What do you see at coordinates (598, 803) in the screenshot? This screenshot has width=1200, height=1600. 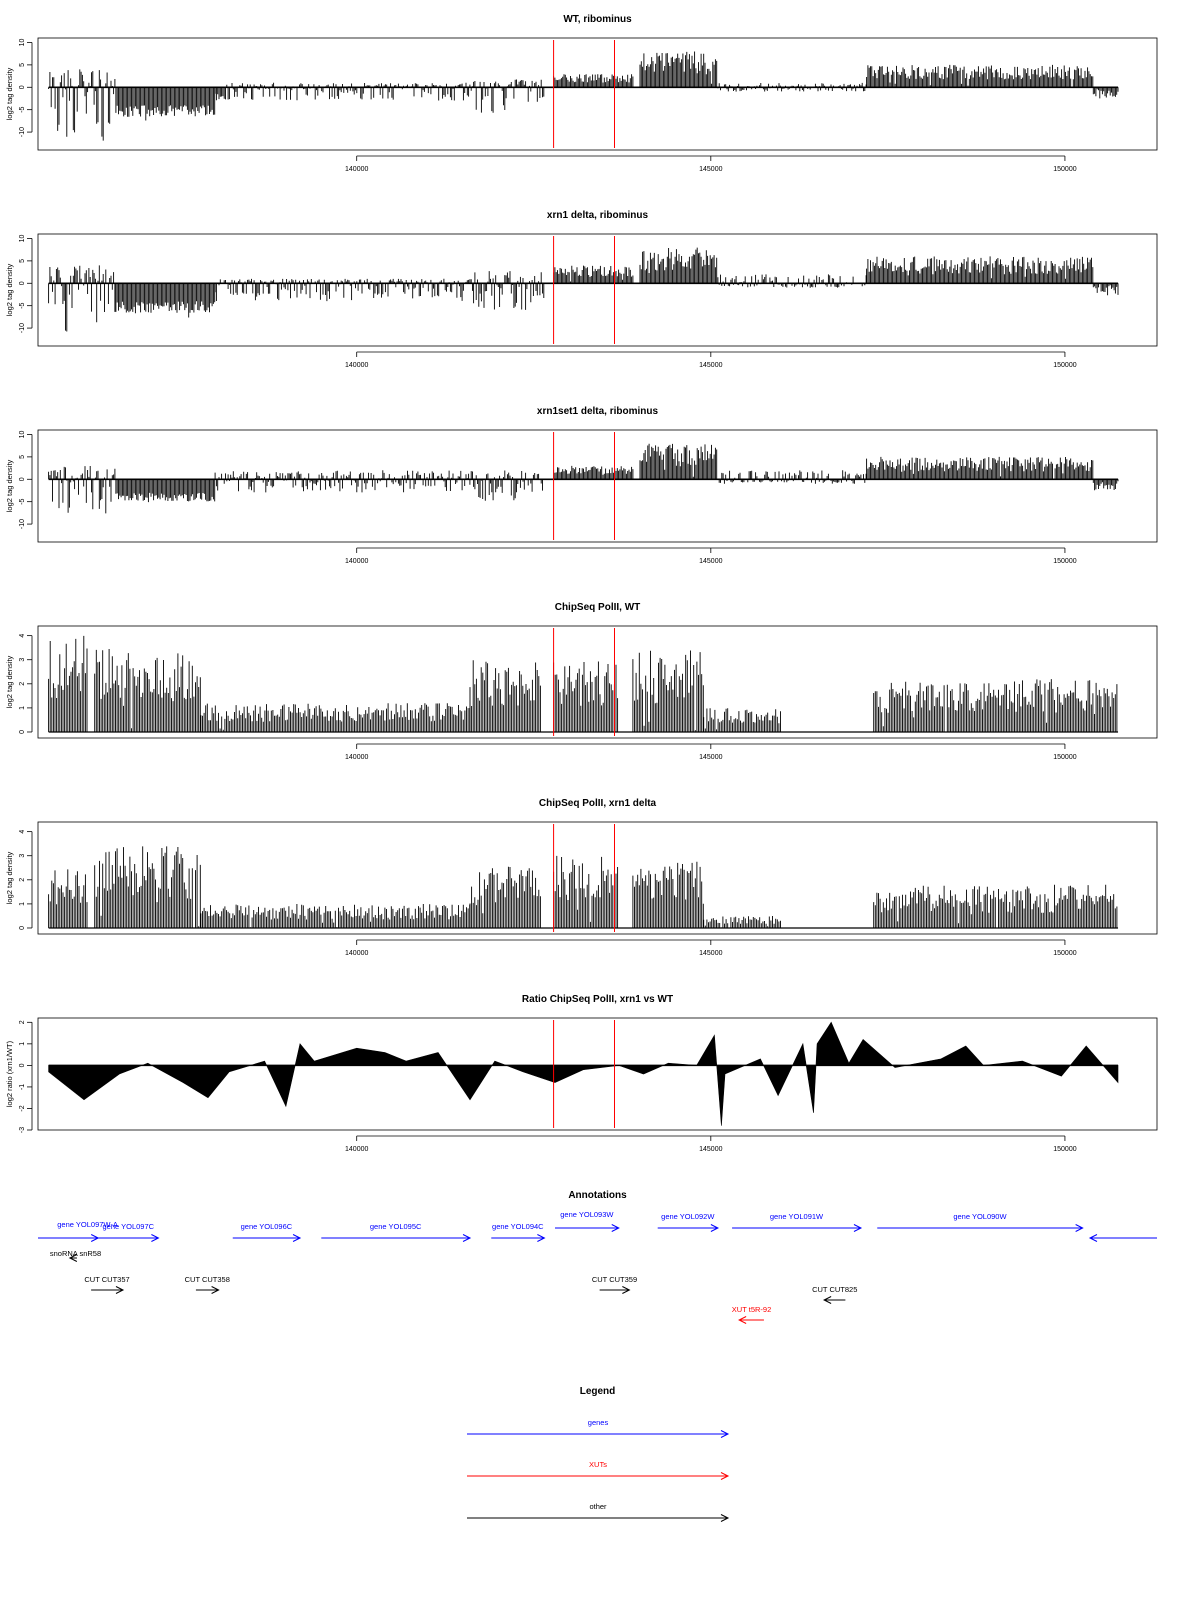 I see `chart-title: ChipSeq PolII, xrn1 delta` at bounding box center [598, 803].